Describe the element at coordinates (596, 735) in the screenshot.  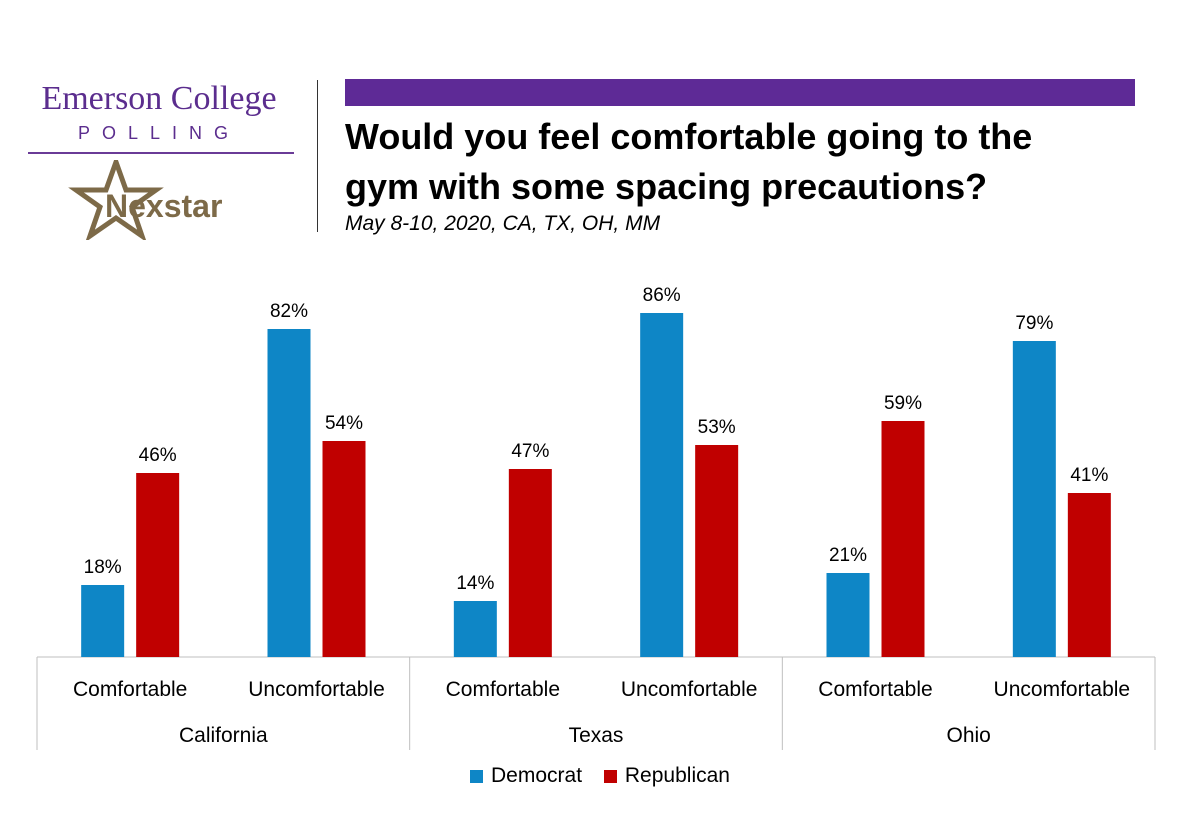
I see `group-tick-label: Texas` at that location.